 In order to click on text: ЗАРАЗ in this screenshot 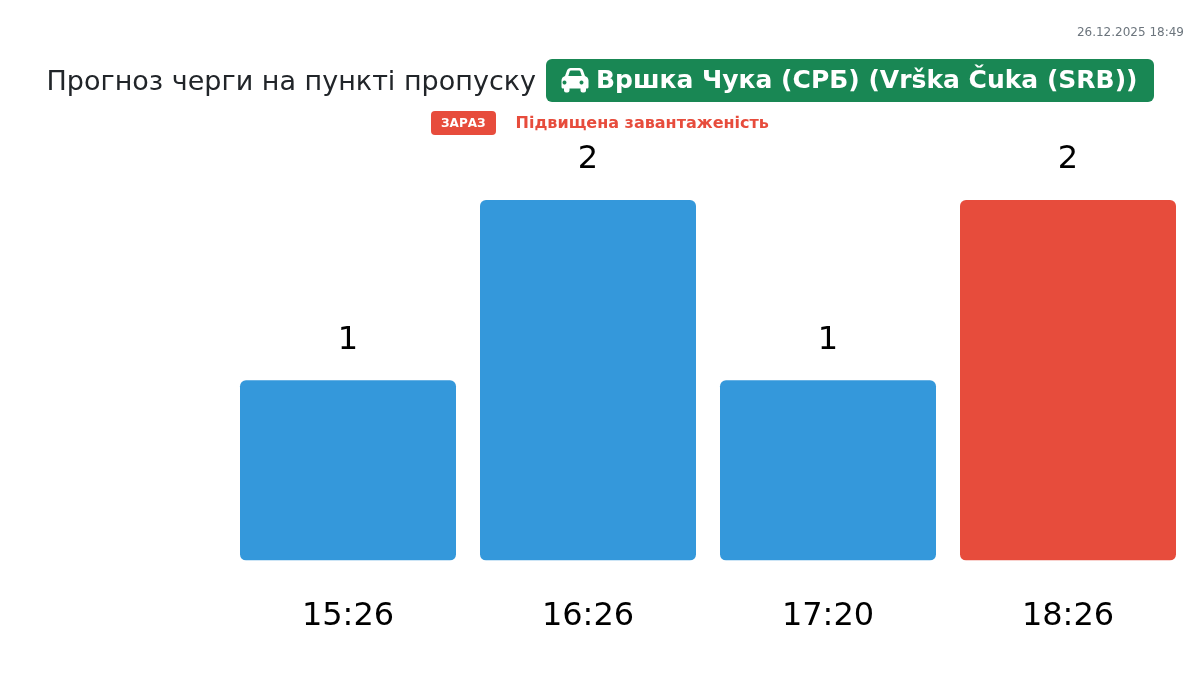, I will do `click(463, 123)`.